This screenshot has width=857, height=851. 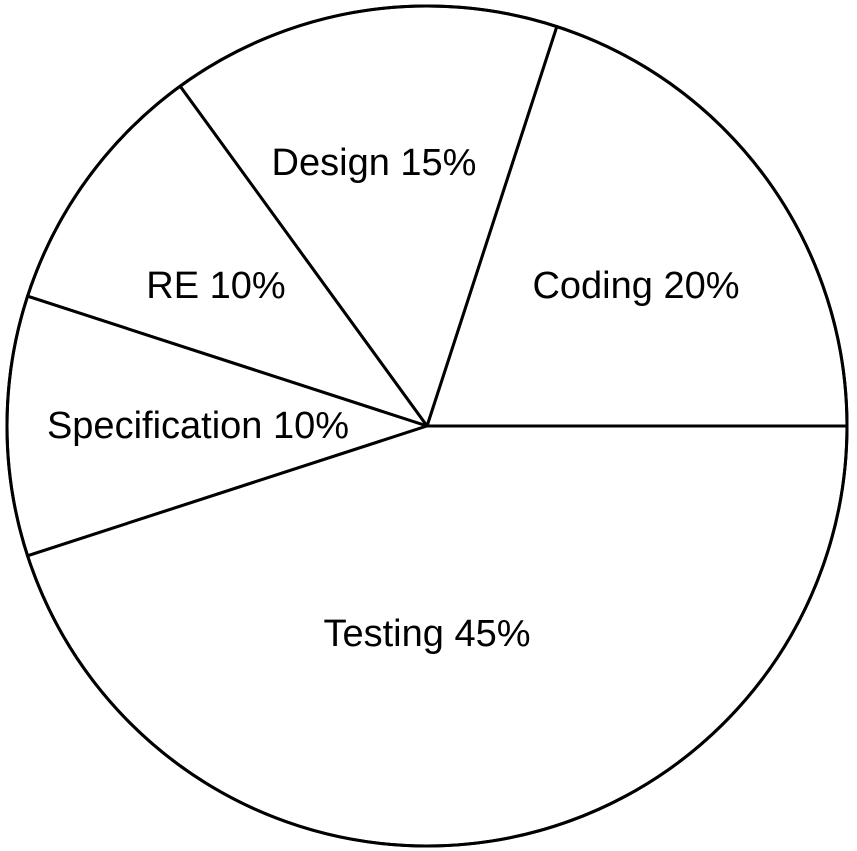 I want to click on slice-label-design: Design 15%, so click(x=374, y=163).